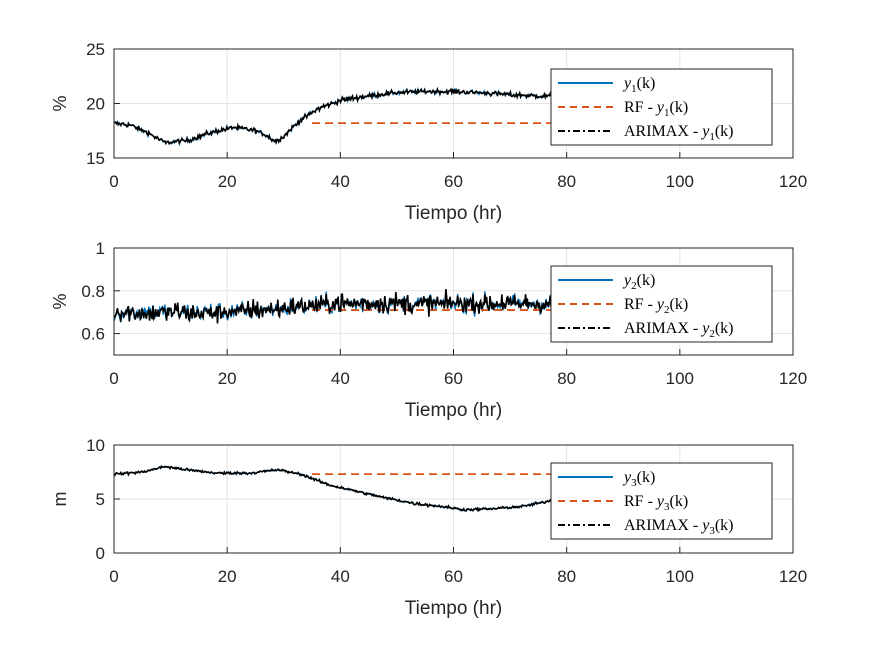 This screenshot has height=656, width=875. Describe the element at coordinates (95, 49) in the screenshot. I see `y-tick-label: 25` at that location.